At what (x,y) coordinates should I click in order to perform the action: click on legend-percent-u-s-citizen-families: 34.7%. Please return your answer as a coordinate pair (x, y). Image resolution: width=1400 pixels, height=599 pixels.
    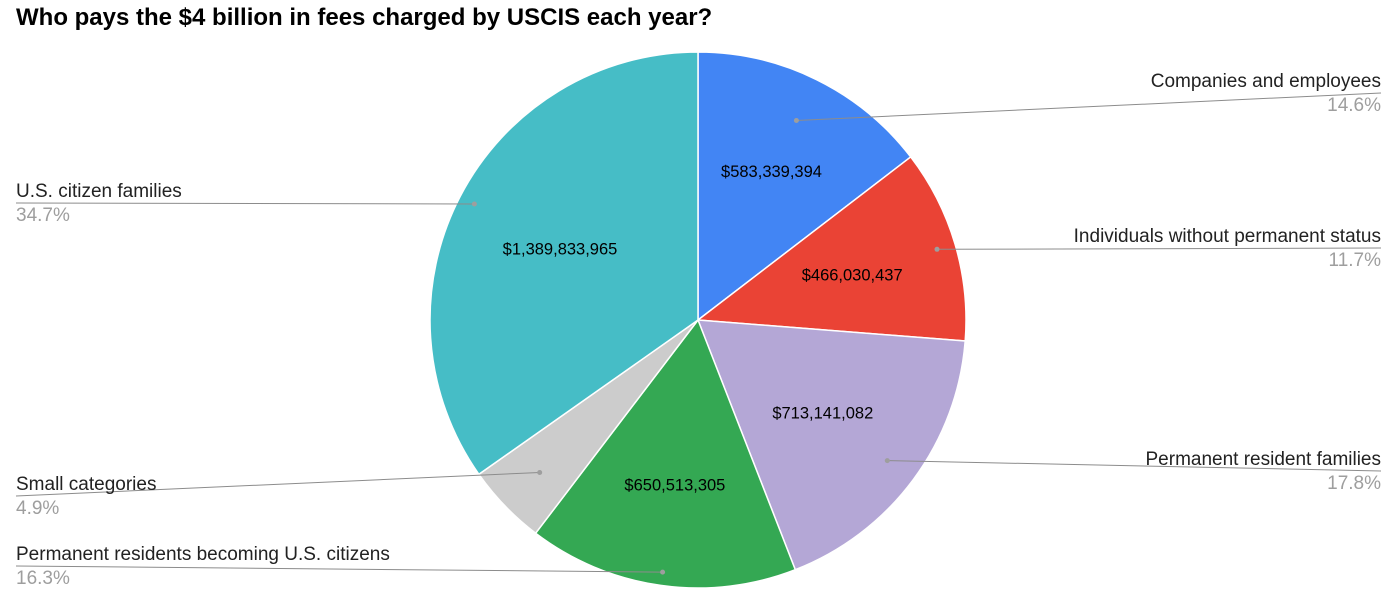
    Looking at the image, I should click on (43, 215).